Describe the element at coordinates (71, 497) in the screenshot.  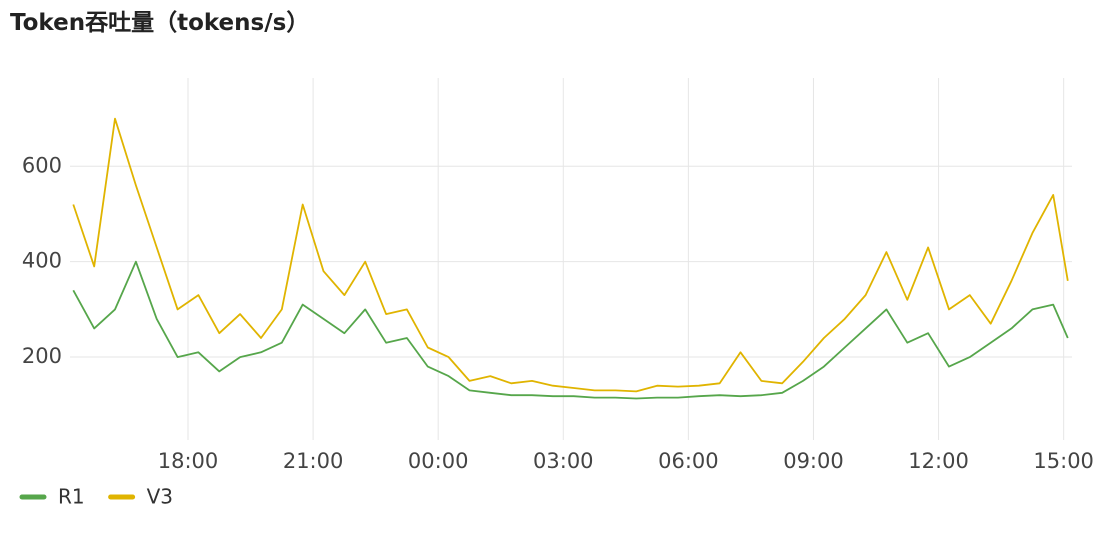
I see `legend-label: R1` at that location.